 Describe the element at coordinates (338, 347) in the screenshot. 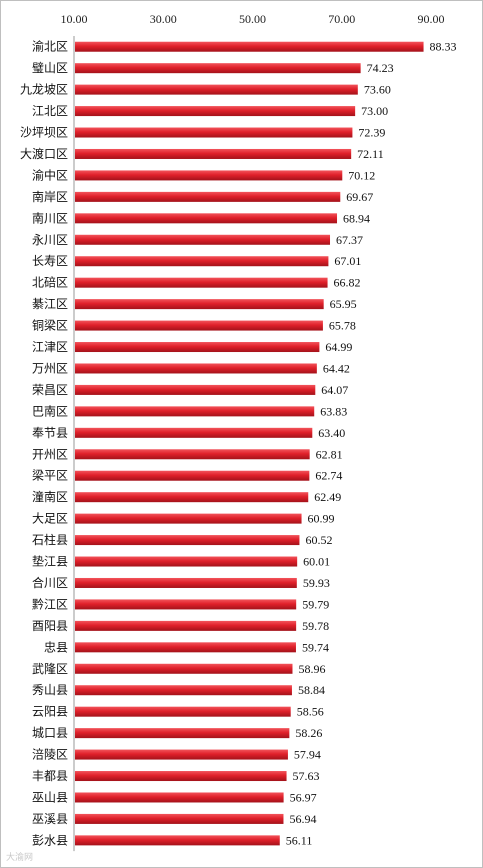

I see `value-label: 64.99` at that location.